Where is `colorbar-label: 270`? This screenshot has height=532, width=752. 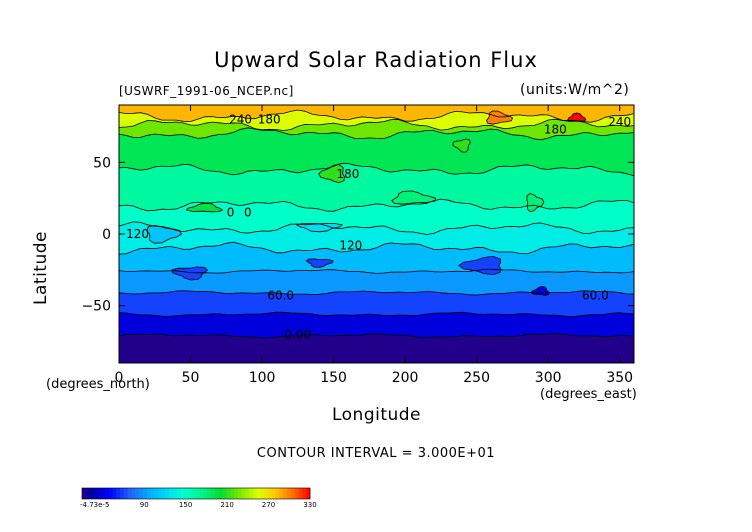 colorbar-label: 270 is located at coordinates (268, 505).